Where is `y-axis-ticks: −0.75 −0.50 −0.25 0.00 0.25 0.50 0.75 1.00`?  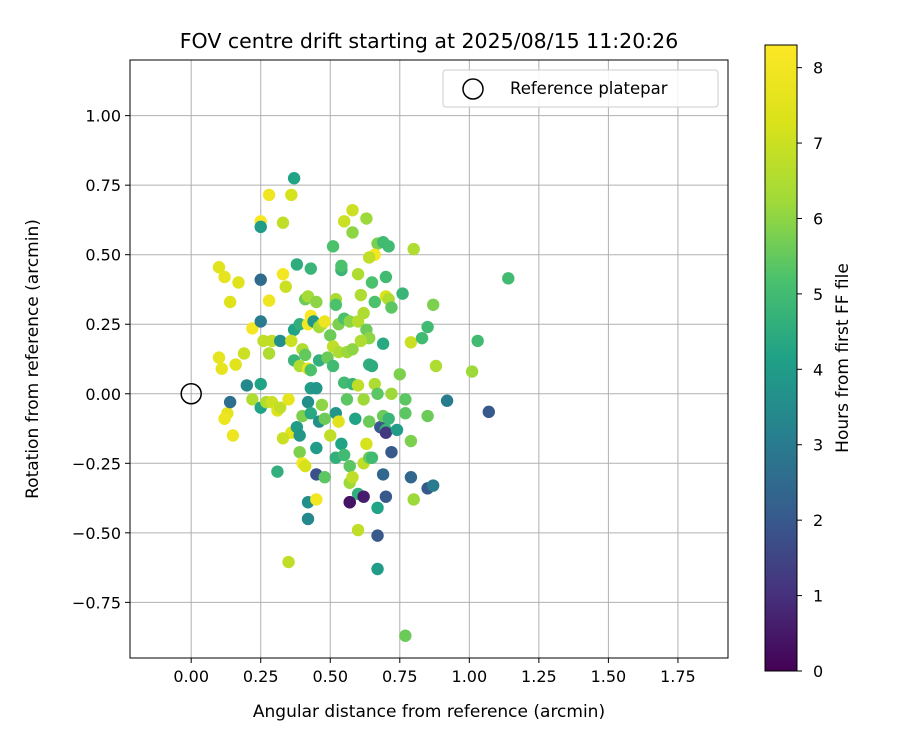
y-axis-ticks: −0.75 −0.50 −0.25 0.00 0.25 0.50 0.75 1.00 is located at coordinates (101, 359).